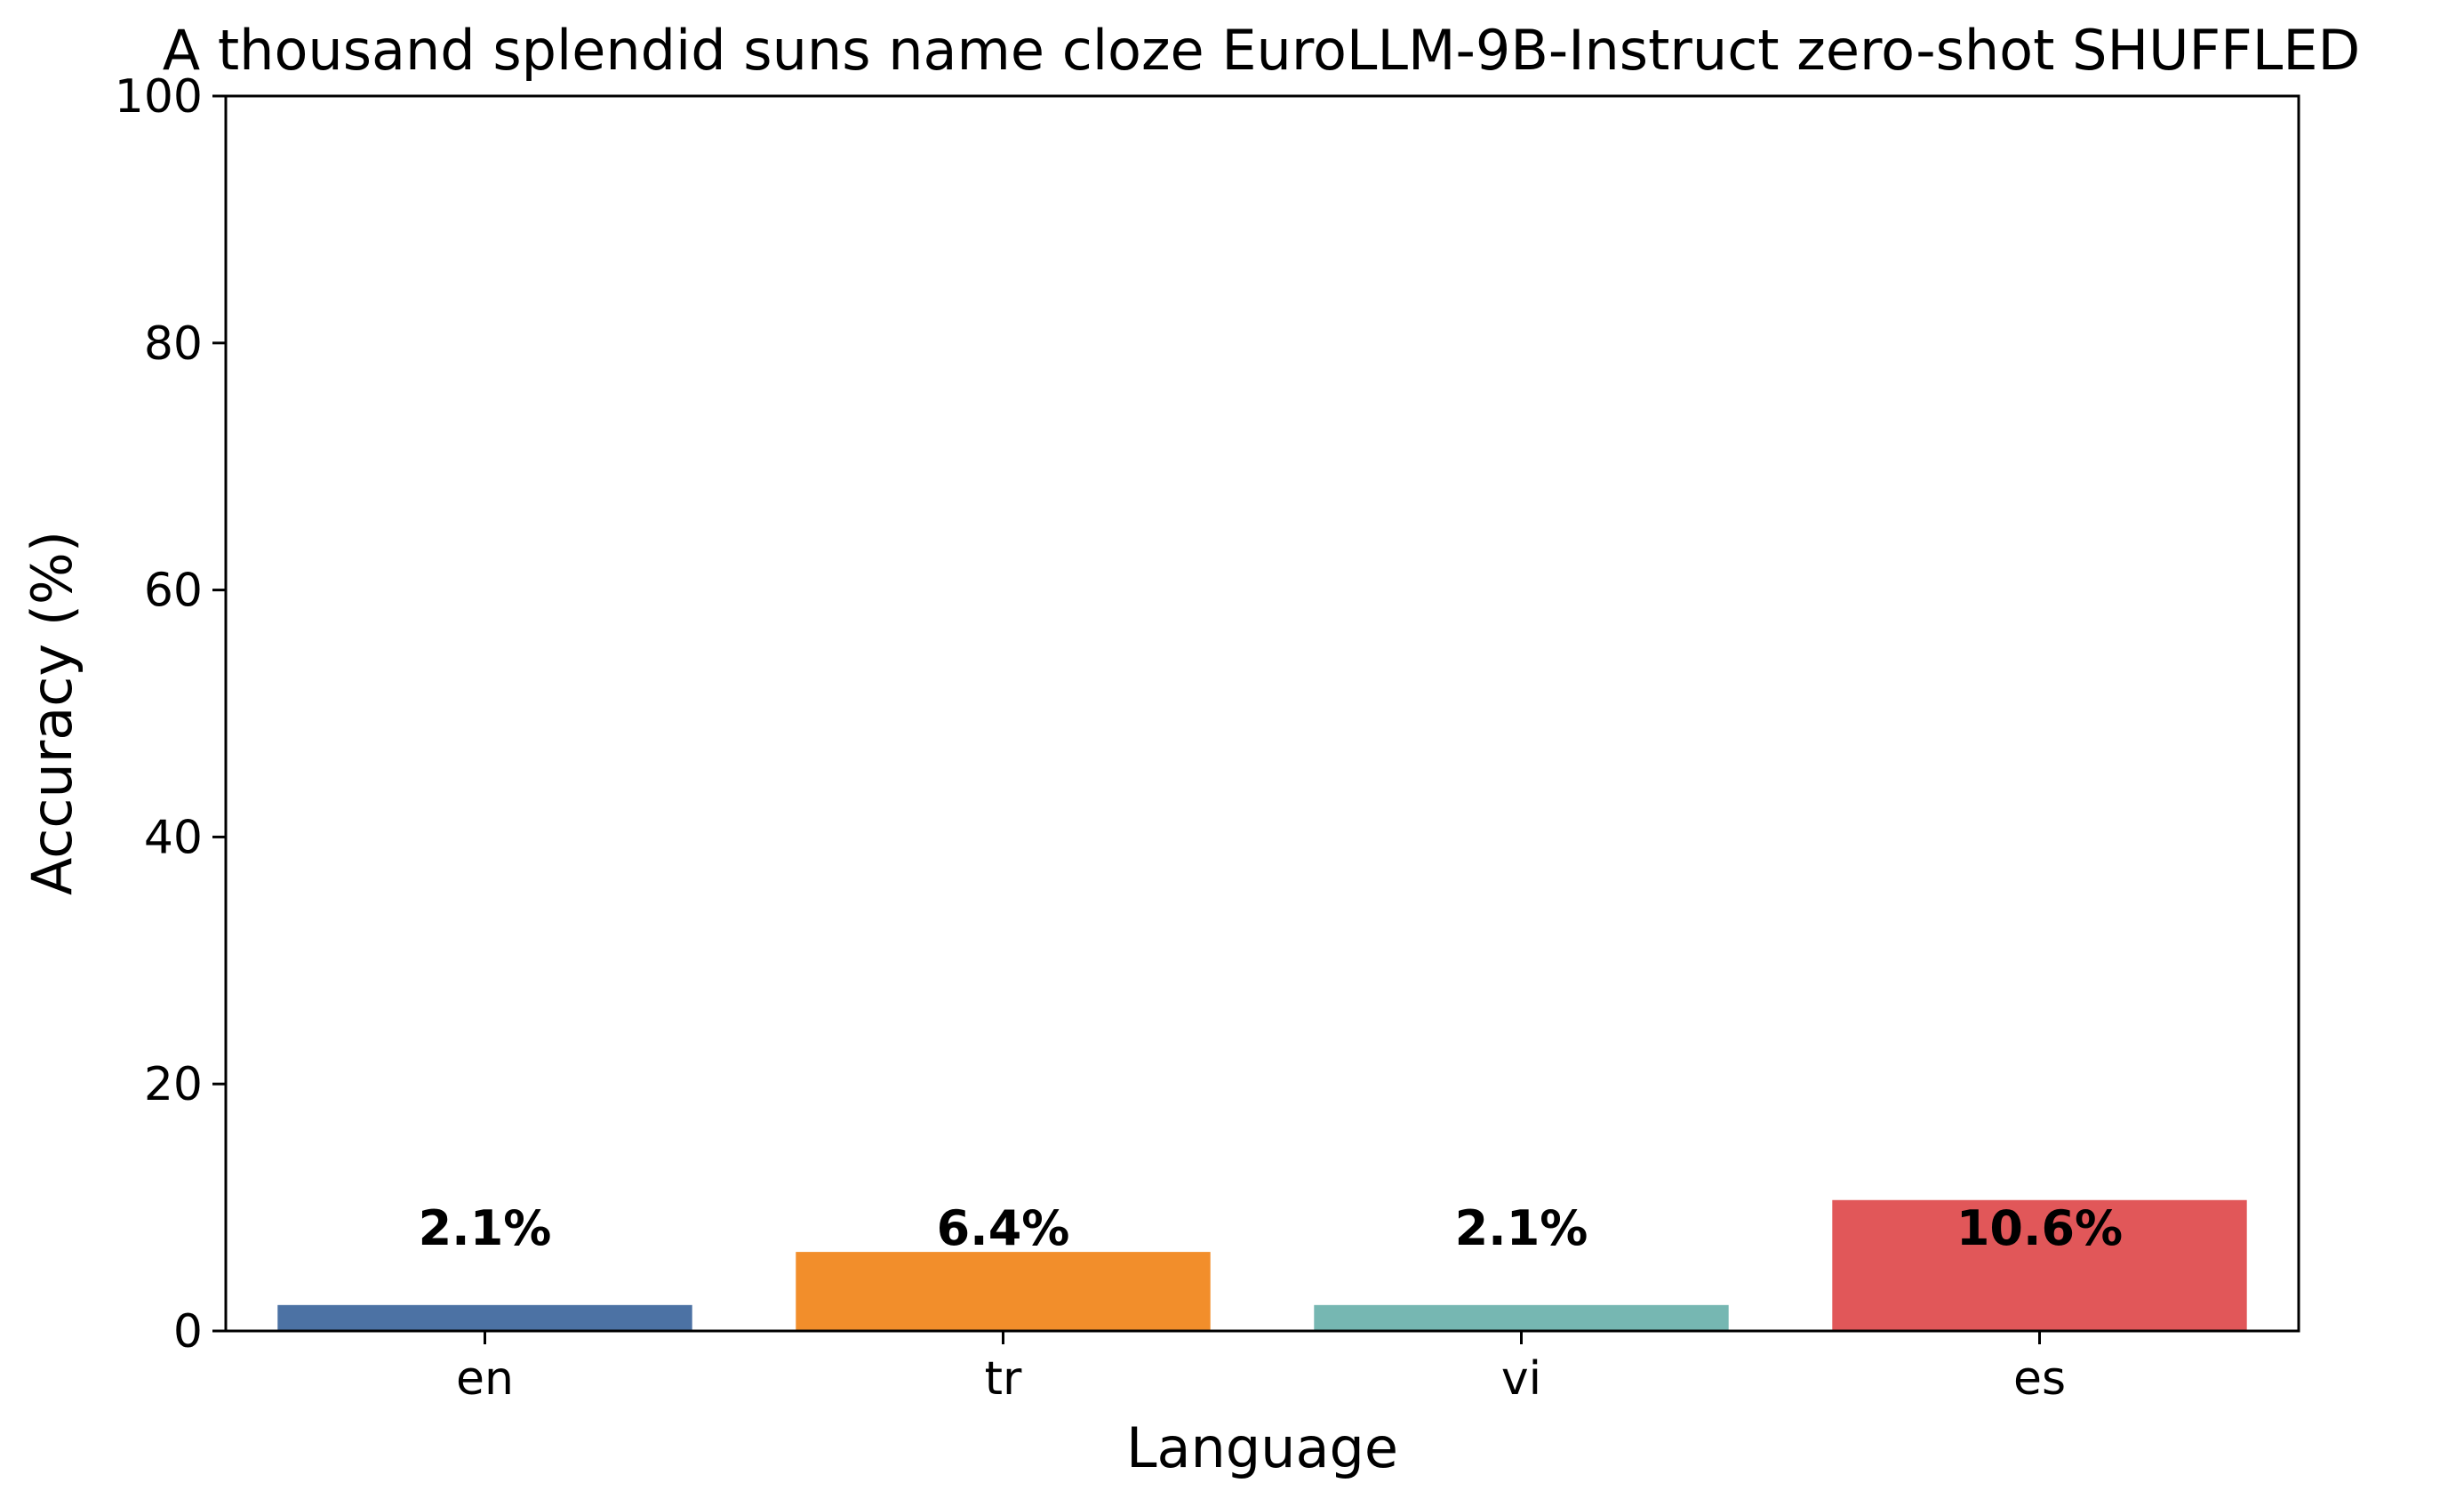 The width and height of the screenshot is (2464, 1507). I want to click on y-tick-label: 40, so click(173, 837).